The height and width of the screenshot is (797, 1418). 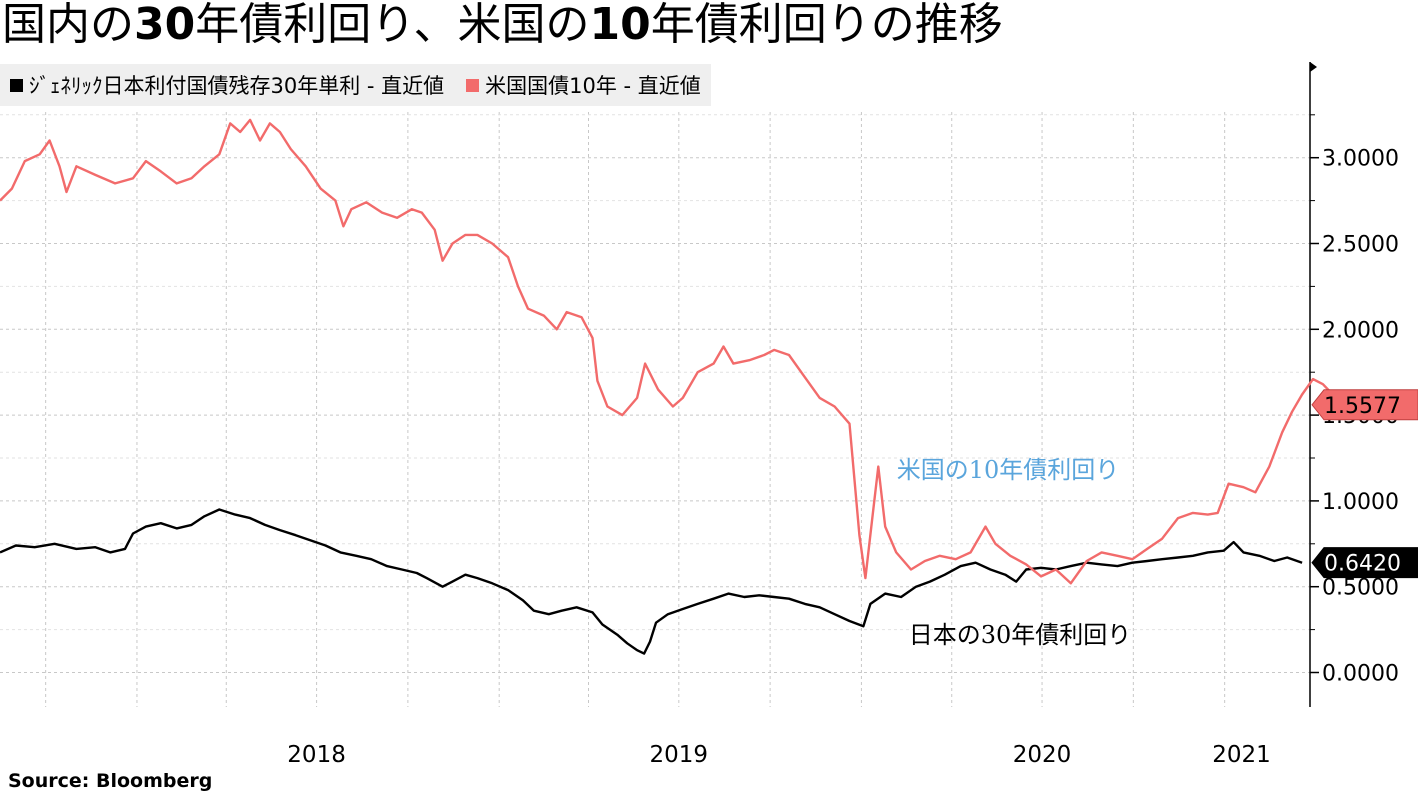 I want to click on legend-label-us: 米国国債10年 - 直近値, so click(x=593, y=86).